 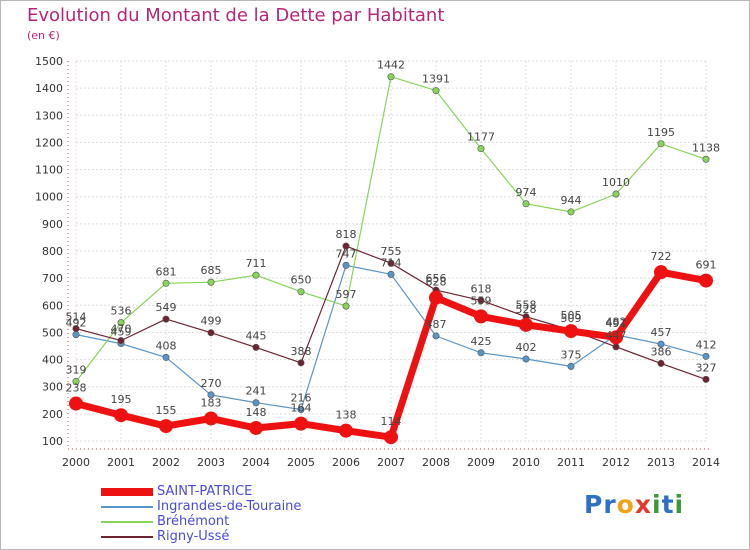 What do you see at coordinates (76, 388) in the screenshot?
I see `data-label-saint-patrice: 238` at bounding box center [76, 388].